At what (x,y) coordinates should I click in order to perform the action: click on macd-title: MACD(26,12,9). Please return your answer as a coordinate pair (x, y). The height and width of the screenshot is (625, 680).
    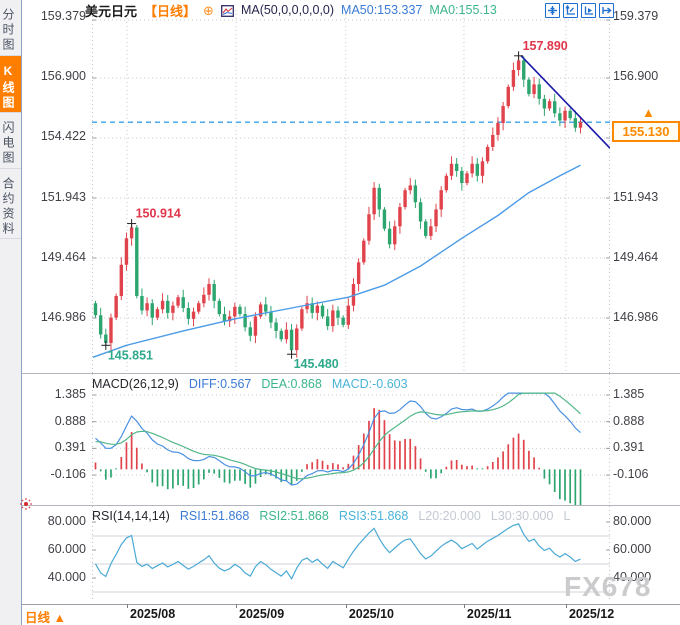
    Looking at the image, I should click on (135, 384).